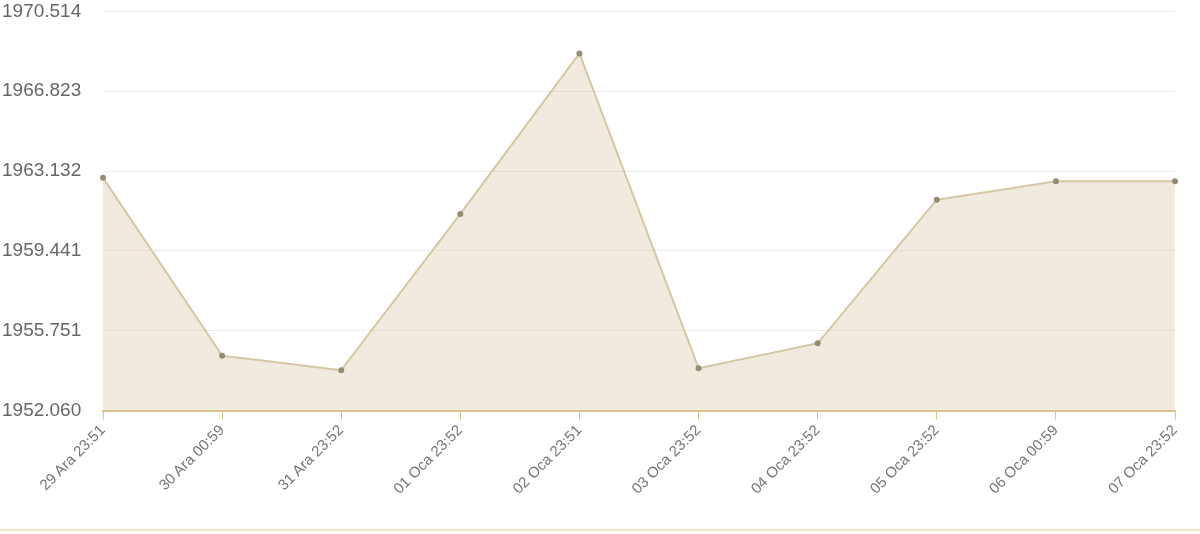 The height and width of the screenshot is (534, 1200). Describe the element at coordinates (42, 170) in the screenshot. I see `y-tick-label: 1963.132` at that location.